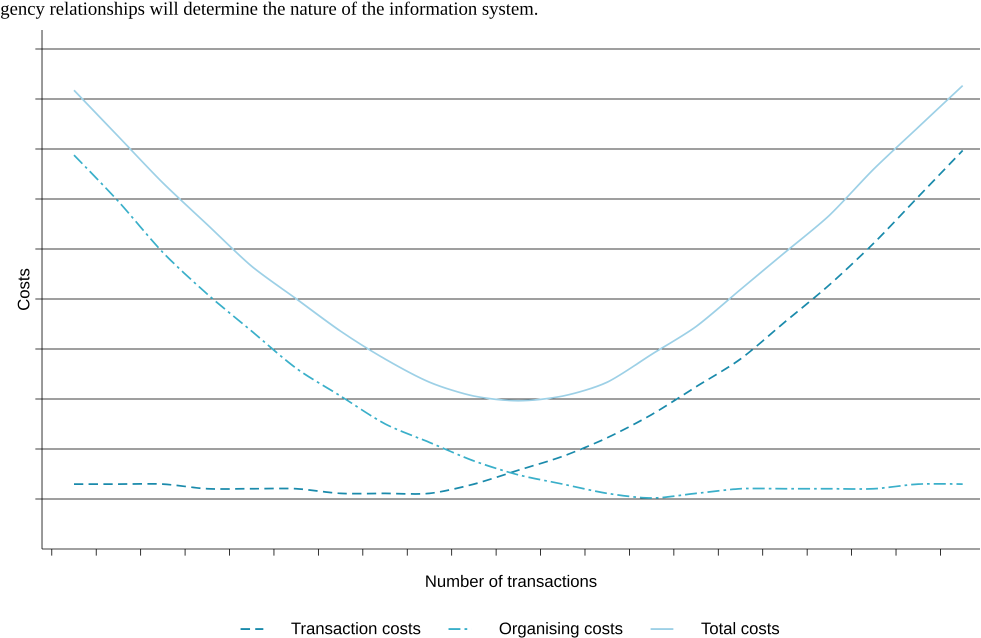 The width and height of the screenshot is (981, 638). What do you see at coordinates (24, 289) in the screenshot?
I see `y-axis-title: Costs` at bounding box center [24, 289].